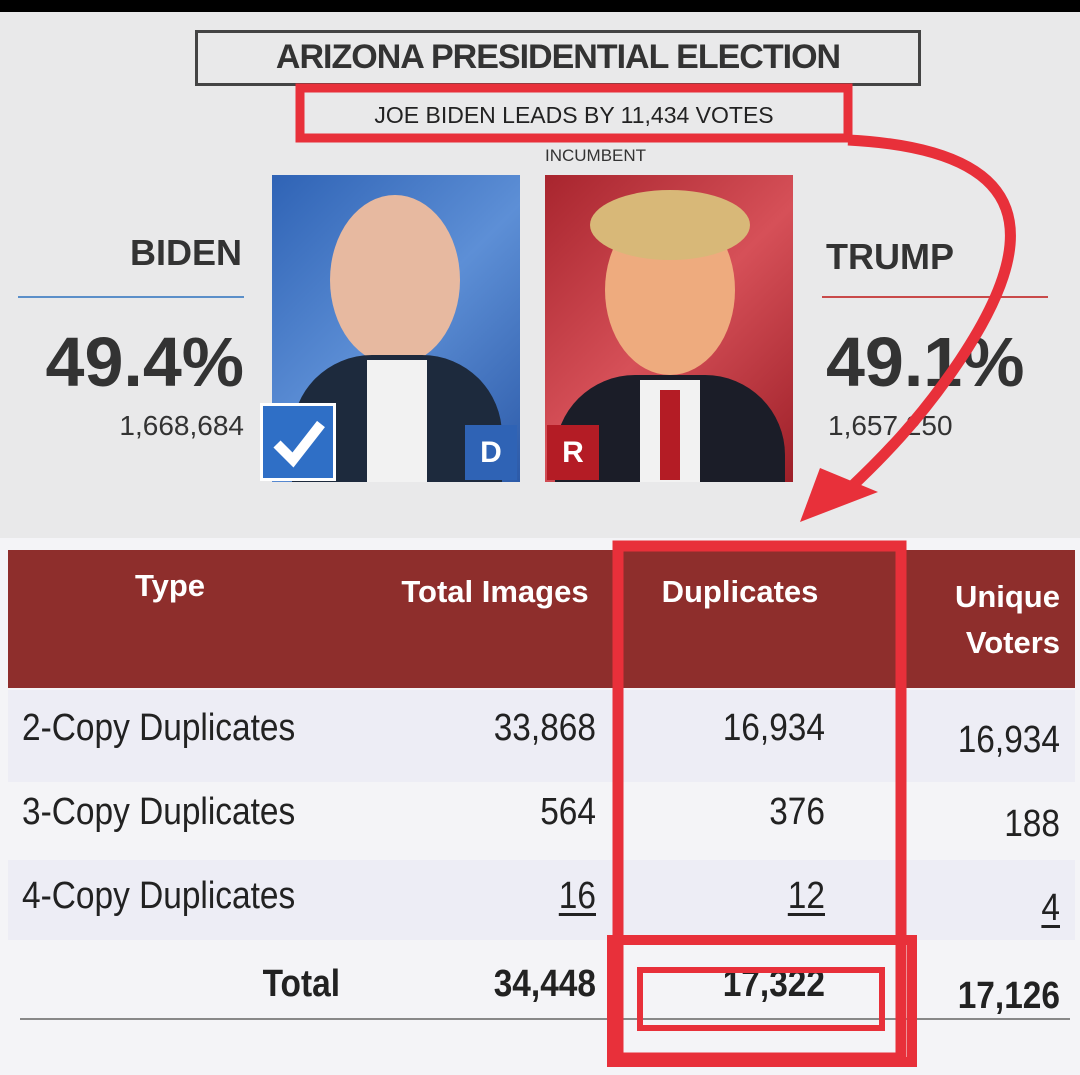 This screenshot has height=1075, width=1080. Describe the element at coordinates (545, 1019) in the screenshot. I see `total-rule` at that location.